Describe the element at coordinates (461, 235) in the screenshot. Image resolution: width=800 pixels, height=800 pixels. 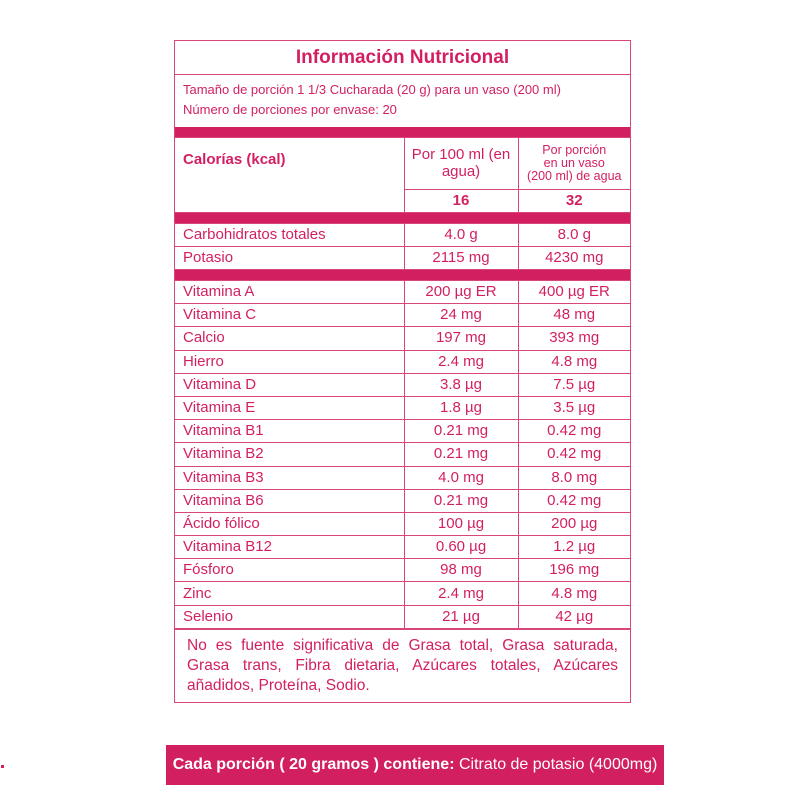
I see `value-per-100ml: 4.0 g` at that location.